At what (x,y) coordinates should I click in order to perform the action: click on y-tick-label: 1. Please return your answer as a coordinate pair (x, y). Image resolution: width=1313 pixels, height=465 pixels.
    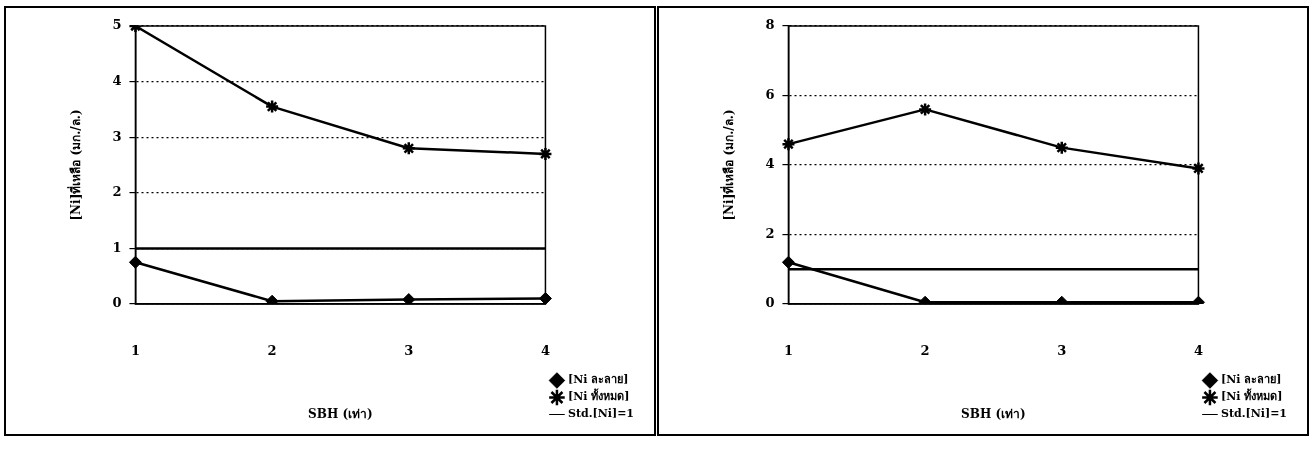
    Looking at the image, I should click on (117, 247).